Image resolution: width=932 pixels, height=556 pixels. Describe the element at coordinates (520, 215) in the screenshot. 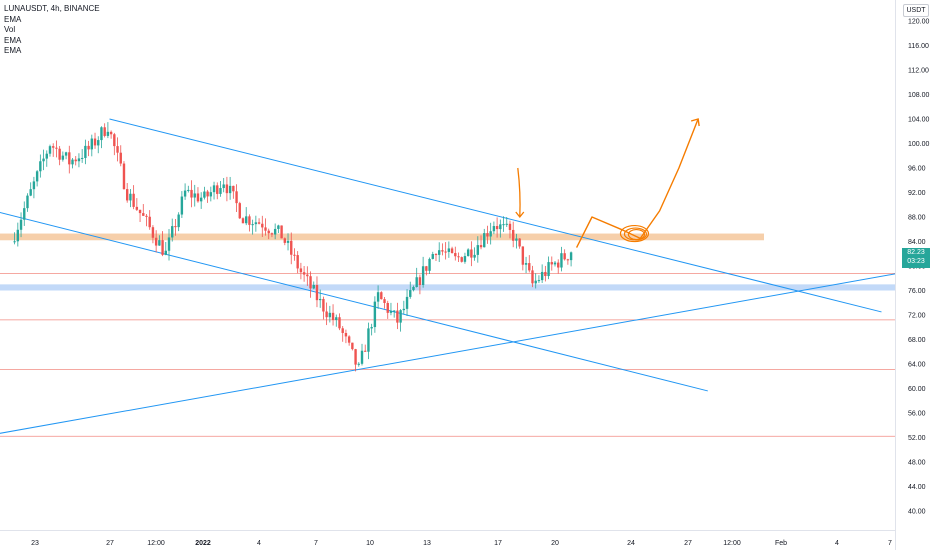

I see `down-arrow-head` at that location.